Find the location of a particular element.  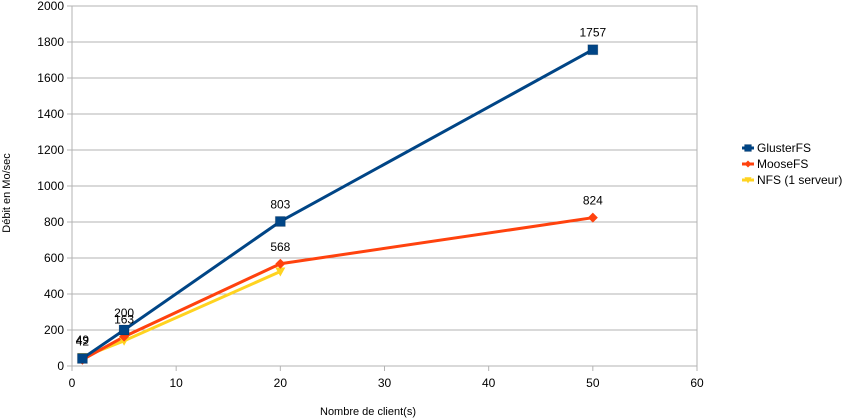

y-tick-label: 2000 is located at coordinates (50, 6).